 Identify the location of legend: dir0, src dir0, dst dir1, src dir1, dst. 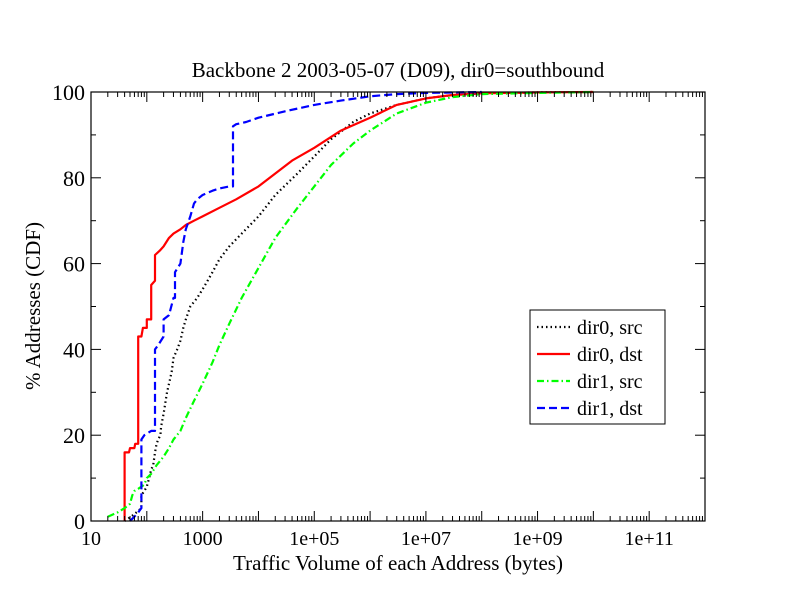
(597, 367).